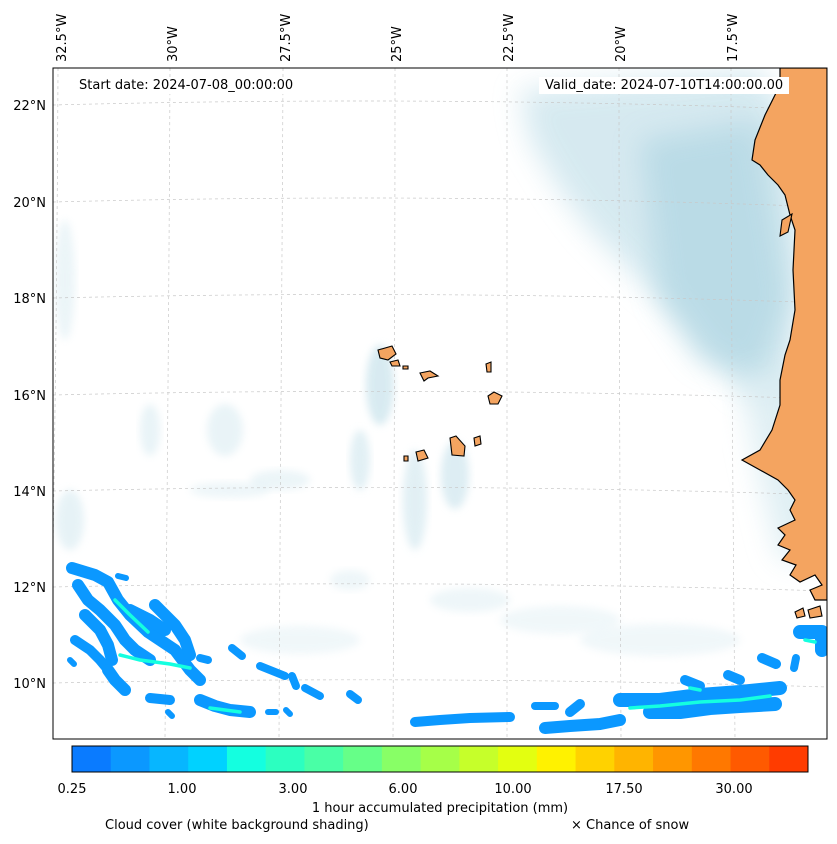  I want to click on coast-detail, so click(786, 224).